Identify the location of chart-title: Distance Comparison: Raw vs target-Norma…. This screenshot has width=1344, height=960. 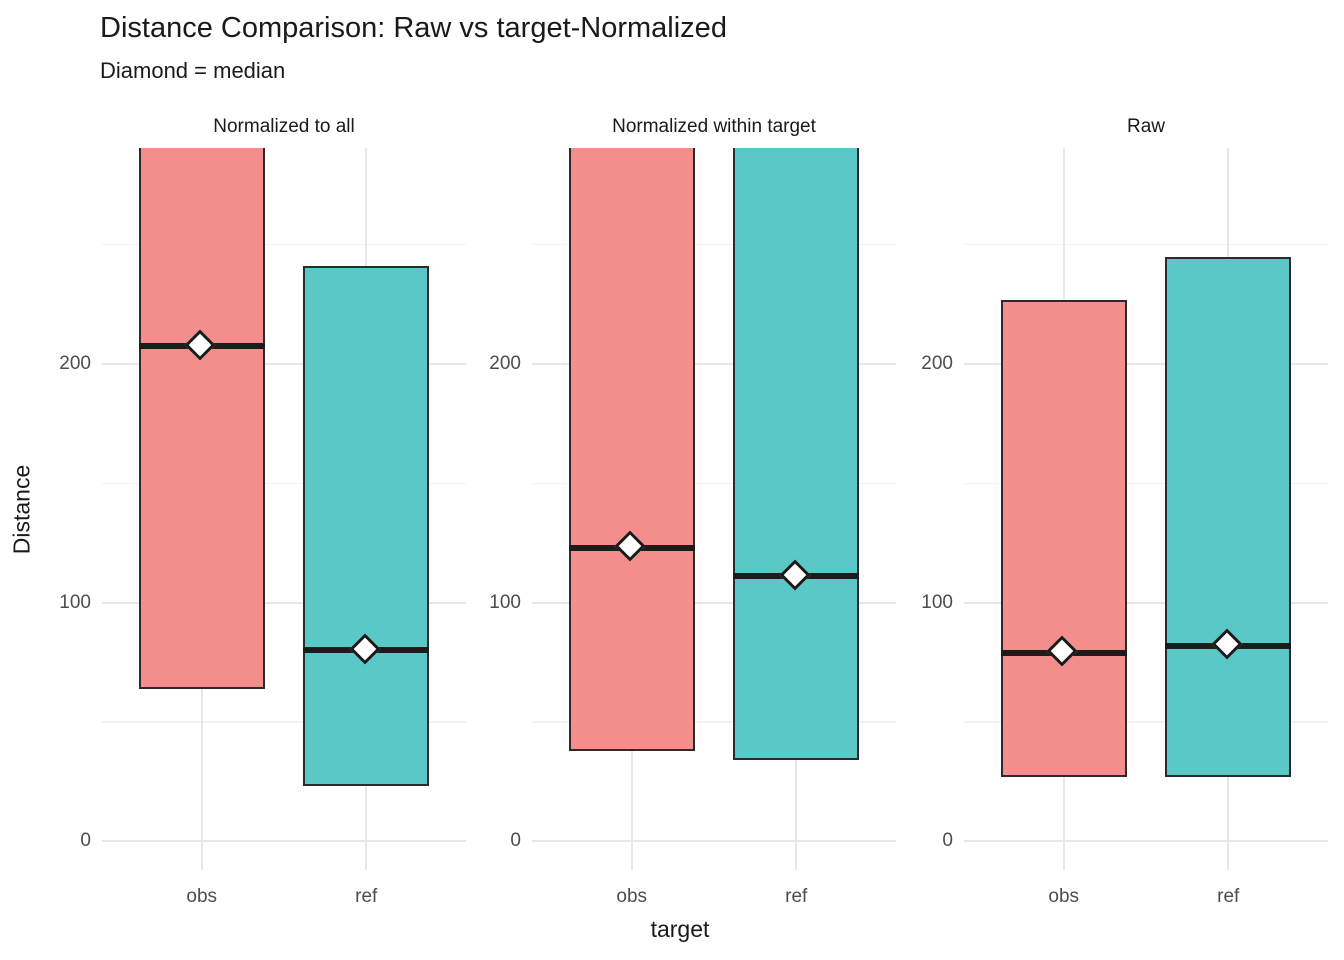
(413, 28).